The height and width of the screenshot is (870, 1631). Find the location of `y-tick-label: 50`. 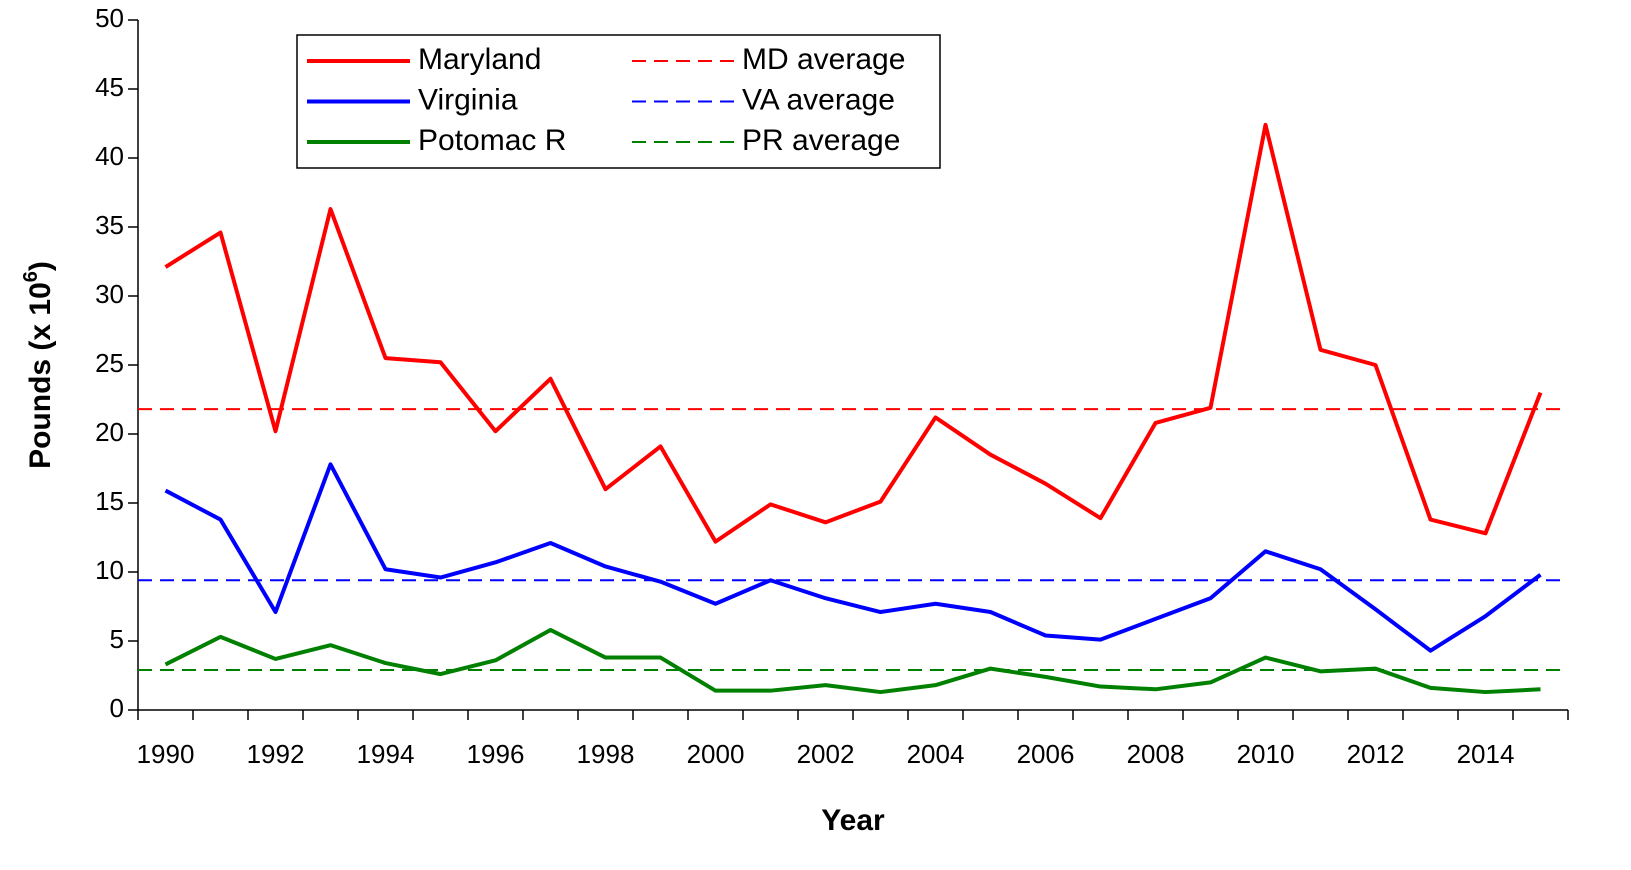

y-tick-label: 50 is located at coordinates (109, 18).